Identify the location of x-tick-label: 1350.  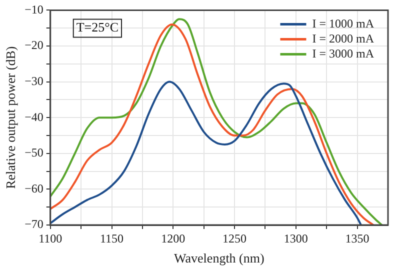
(357, 238).